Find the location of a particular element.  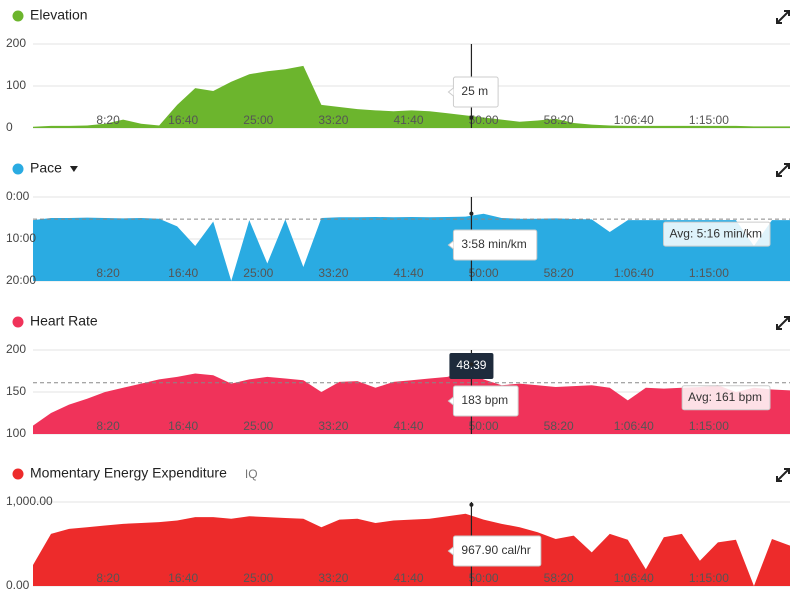

readout-tooltip: 25 m is located at coordinates (473, 92).